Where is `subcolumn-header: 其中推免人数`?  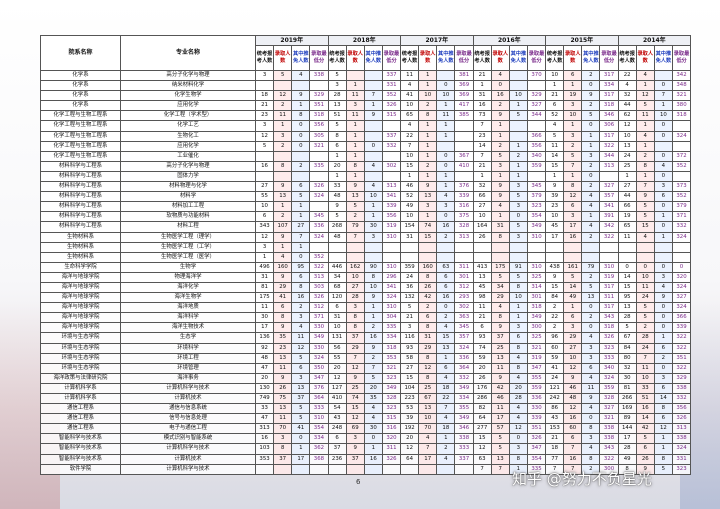 subcolumn-header: 其中推免人数 is located at coordinates (518, 58).